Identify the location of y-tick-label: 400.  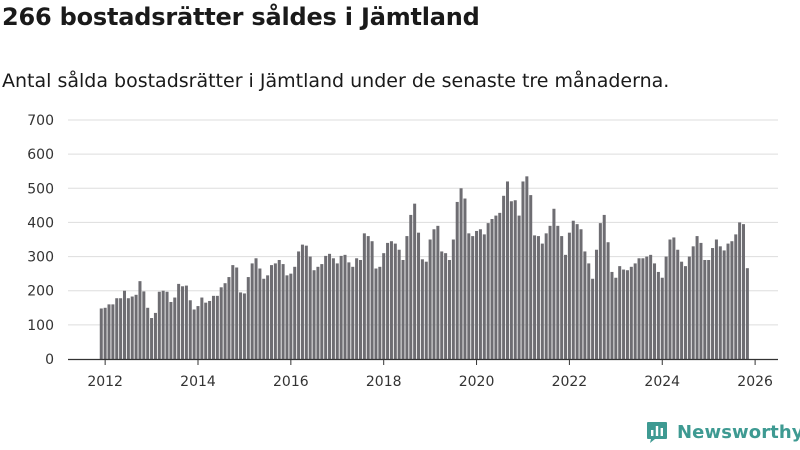
(40, 223).